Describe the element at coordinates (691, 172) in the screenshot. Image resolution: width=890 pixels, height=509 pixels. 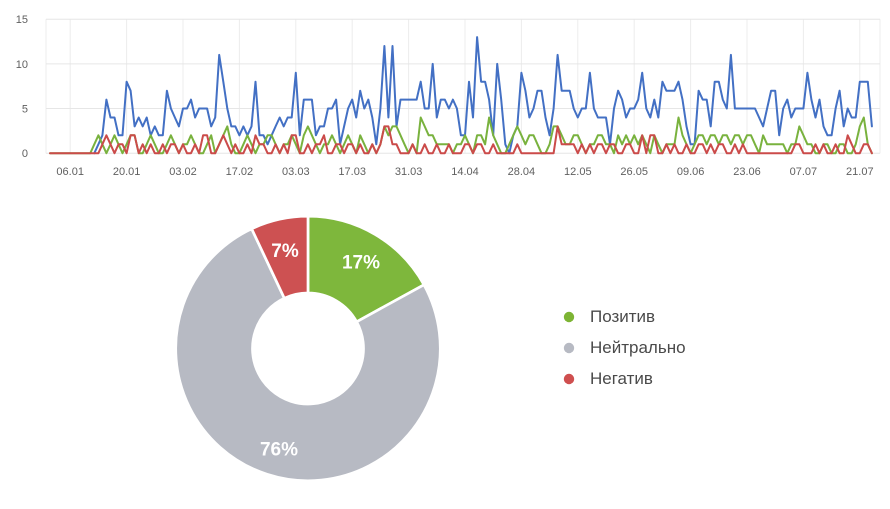
I see `svg-text: 09.06` at that location.